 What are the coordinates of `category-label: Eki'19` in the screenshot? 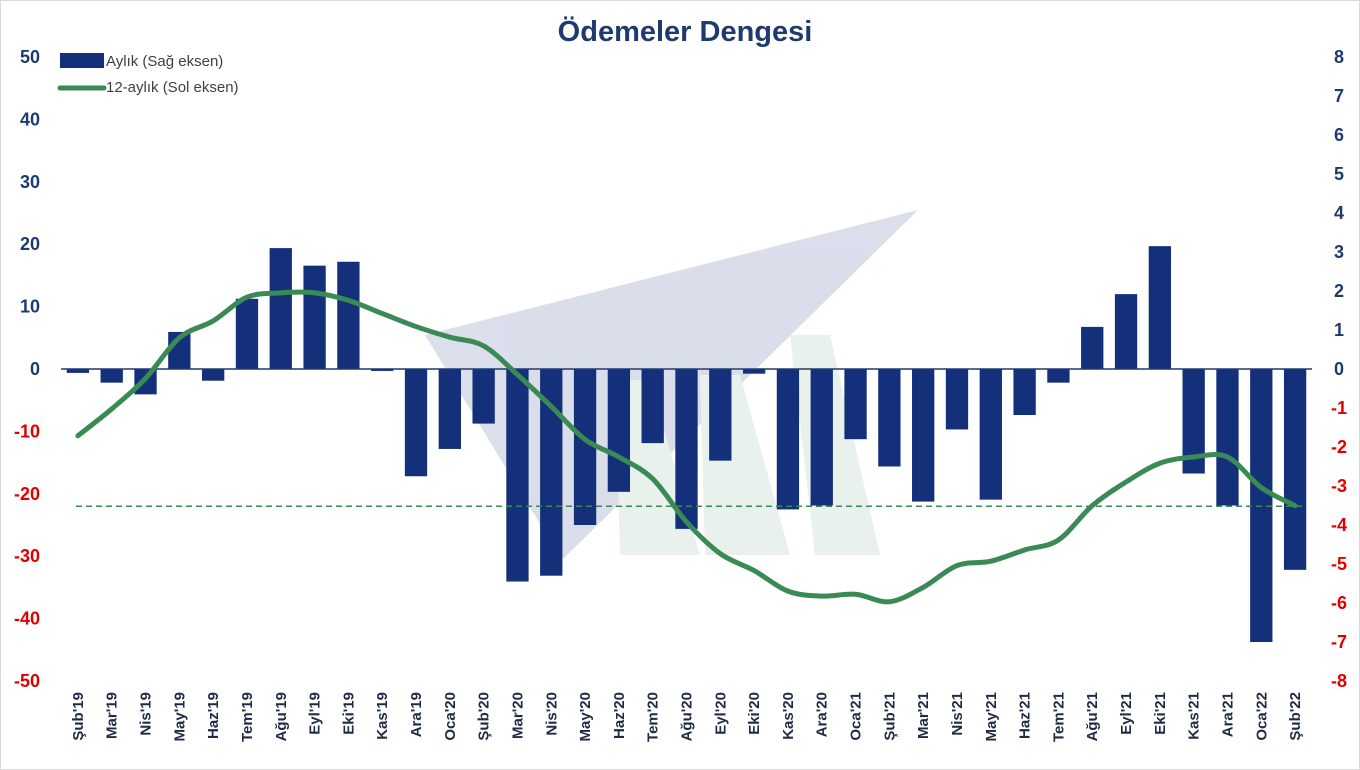 It's located at (348, 713).